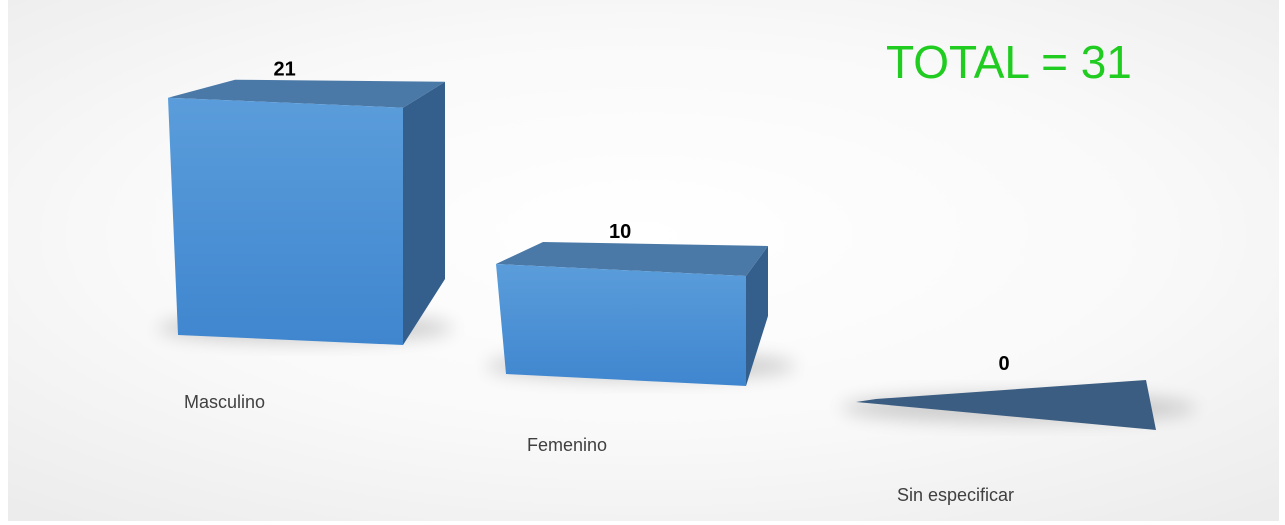 The height and width of the screenshot is (525, 1285). What do you see at coordinates (621, 325) in the screenshot?
I see `bar-front-femenino` at bounding box center [621, 325].